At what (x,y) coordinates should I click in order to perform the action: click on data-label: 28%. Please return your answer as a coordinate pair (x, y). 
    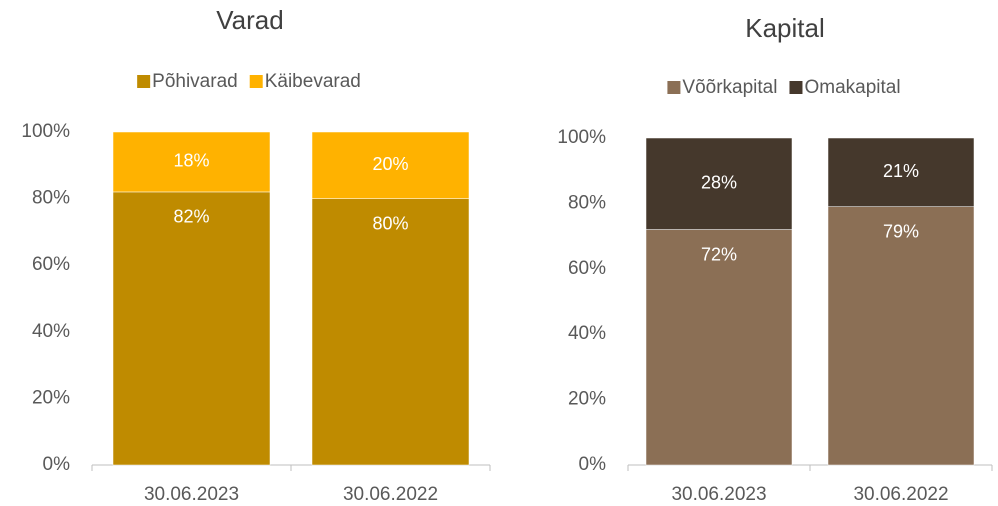
    Looking at the image, I should click on (719, 183).